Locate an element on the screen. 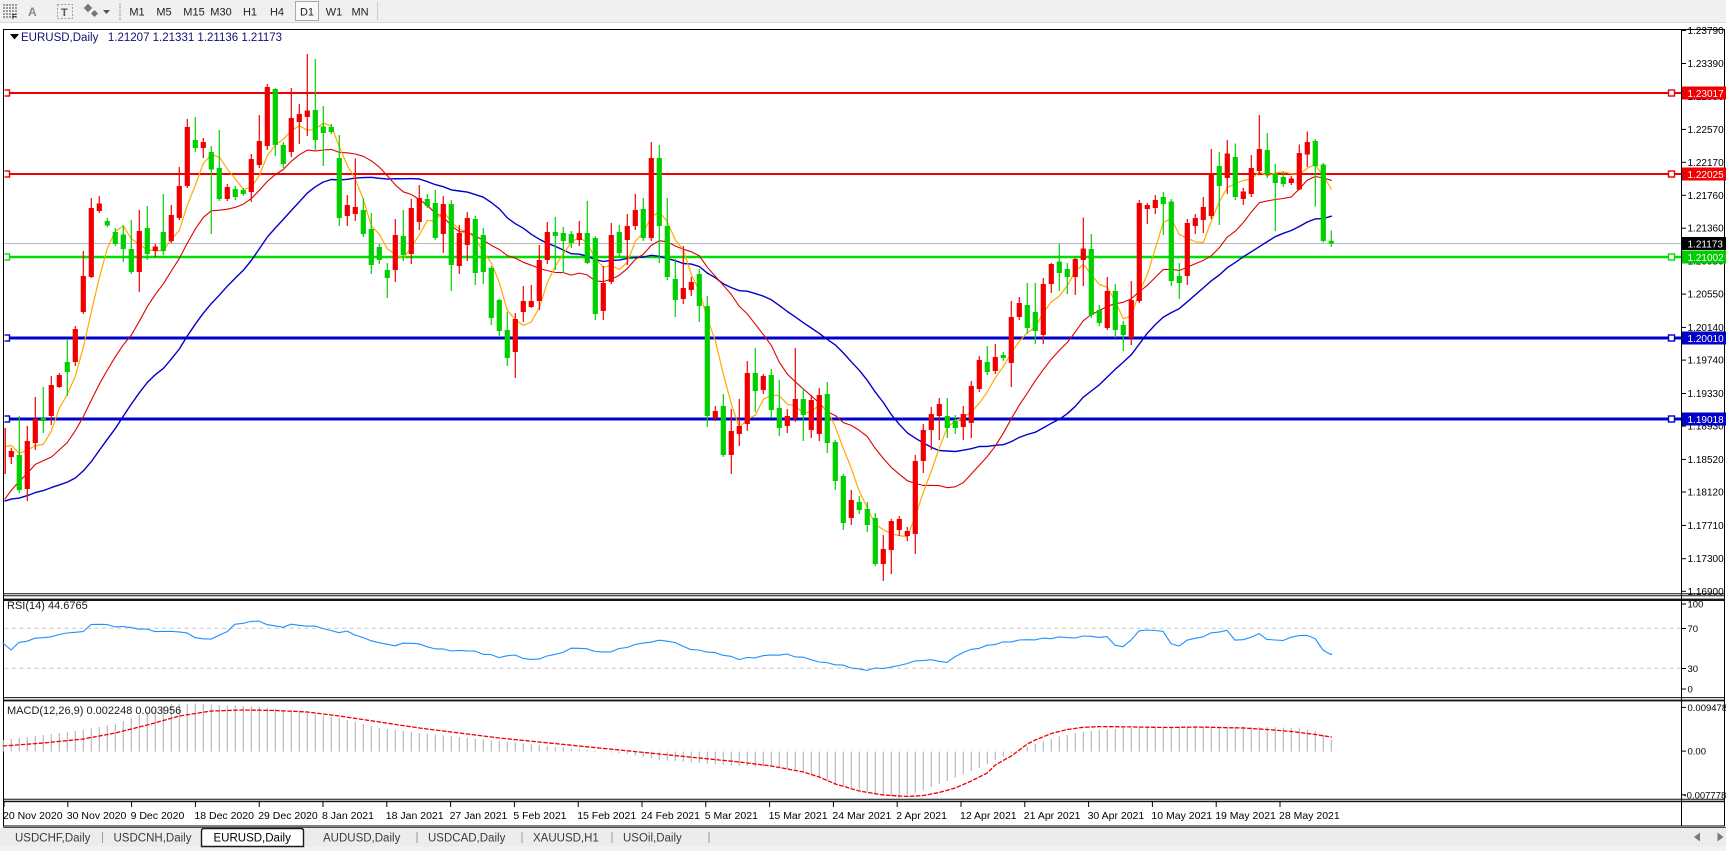  svg-text: M30 is located at coordinates (220, 13).